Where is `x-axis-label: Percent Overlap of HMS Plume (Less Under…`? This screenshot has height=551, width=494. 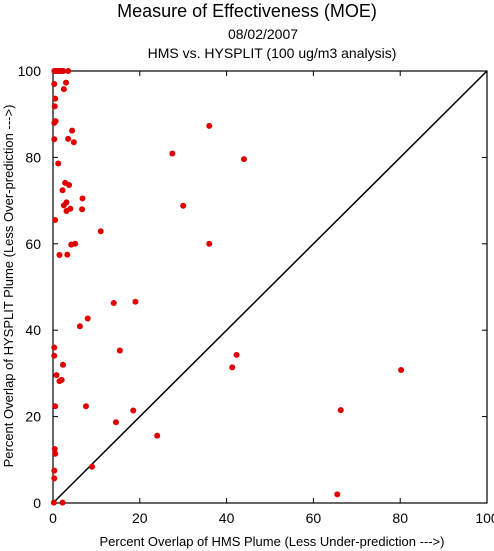 x-axis-label: Percent Overlap of HMS Plume (Less Under… is located at coordinates (272, 541).